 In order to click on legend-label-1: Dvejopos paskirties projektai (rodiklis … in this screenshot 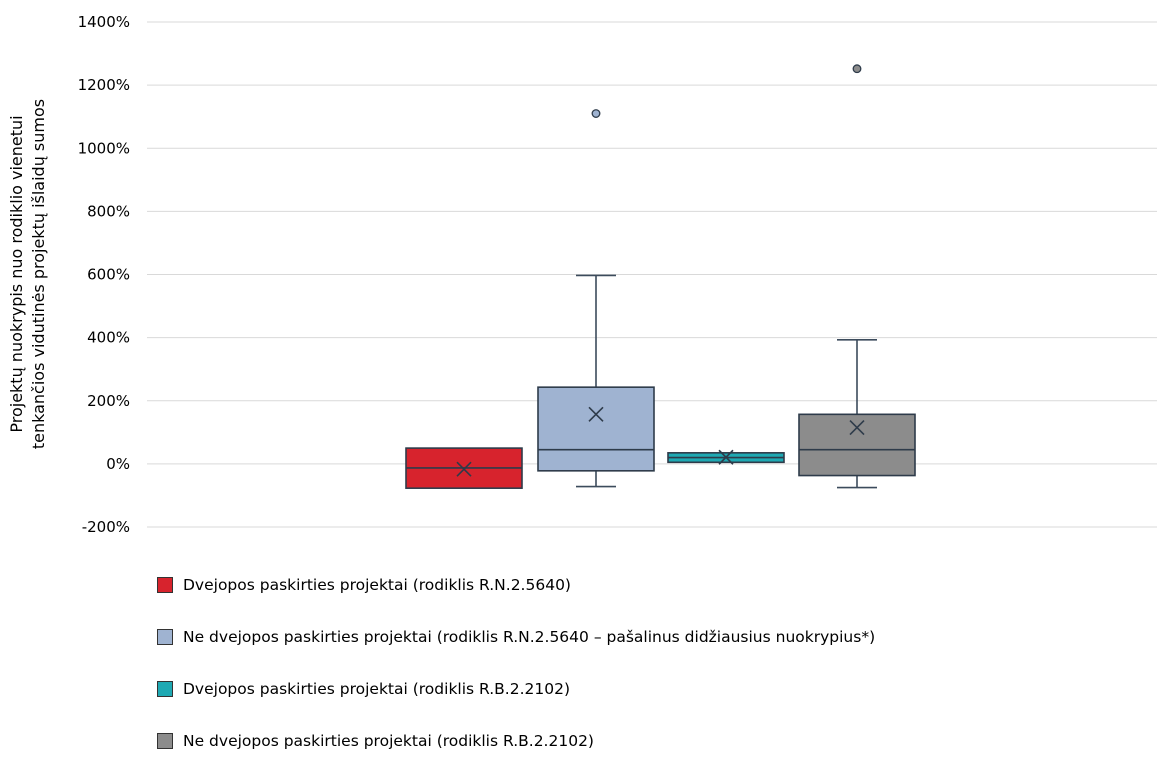, I will do `click(377, 585)`.